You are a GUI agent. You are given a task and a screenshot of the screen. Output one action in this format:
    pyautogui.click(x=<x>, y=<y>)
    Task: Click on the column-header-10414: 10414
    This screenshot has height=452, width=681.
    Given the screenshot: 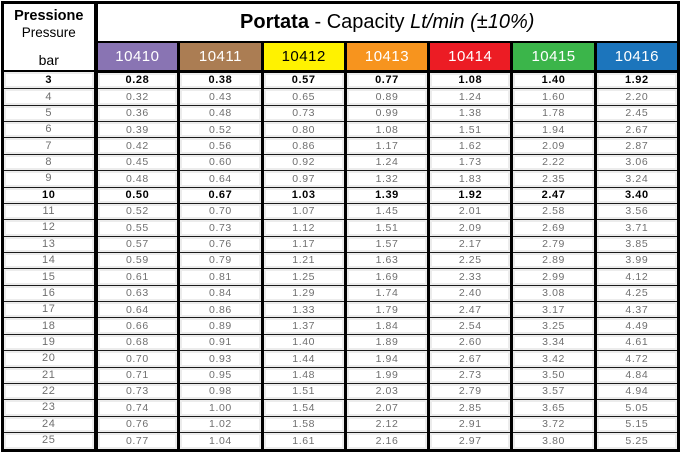 What is the action you would take?
    pyautogui.click(x=470, y=57)
    